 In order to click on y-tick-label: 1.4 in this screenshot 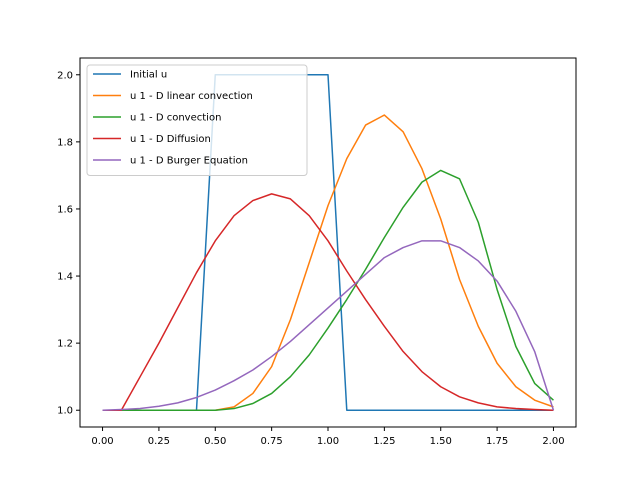, I will do `click(65, 277)`.